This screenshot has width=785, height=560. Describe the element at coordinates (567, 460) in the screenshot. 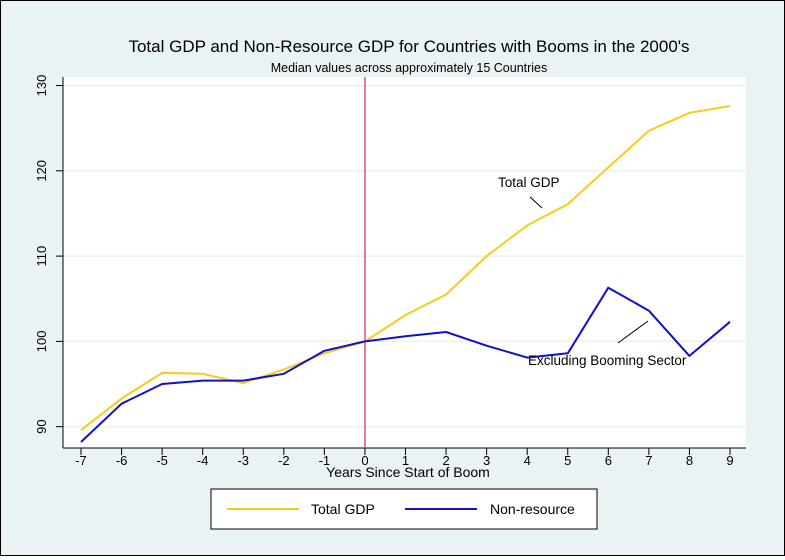

I see `x-tick-label: 5` at that location.